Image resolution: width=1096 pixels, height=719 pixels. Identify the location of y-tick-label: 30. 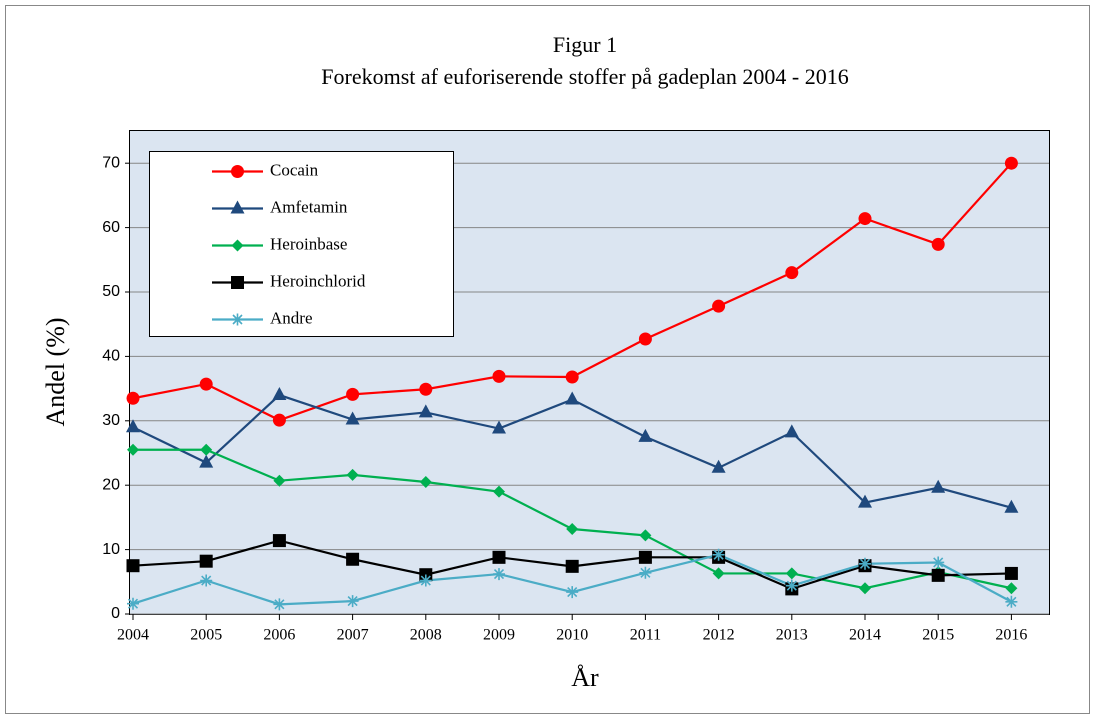
(111, 420).